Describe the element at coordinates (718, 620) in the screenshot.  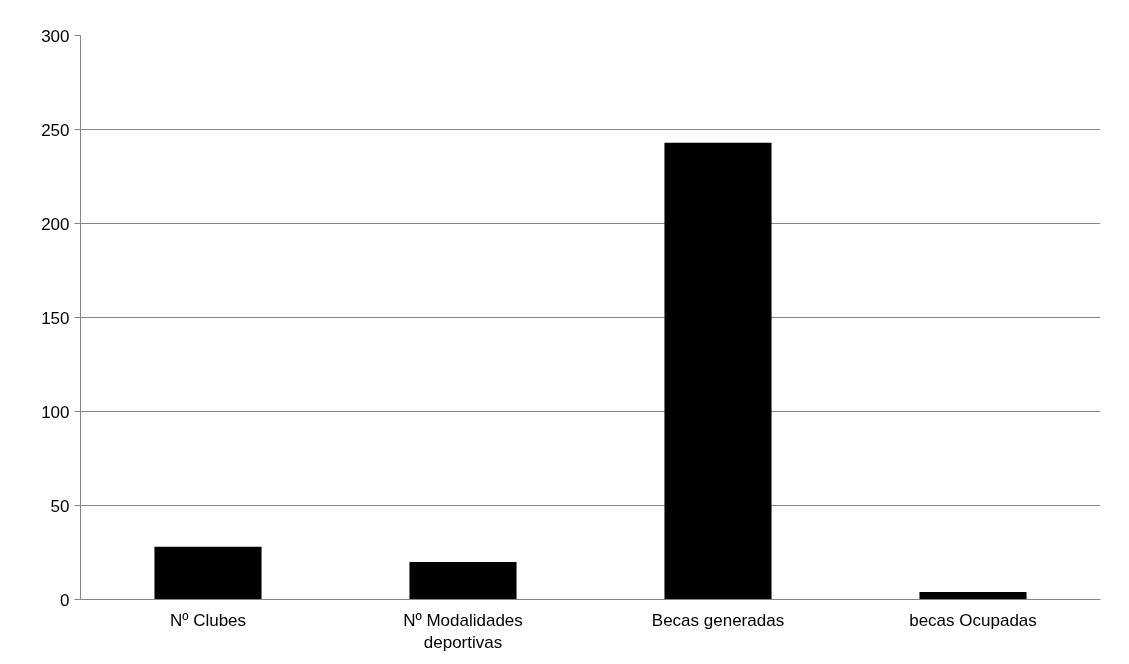
I see `x-tick-label: Becas generadas` at that location.